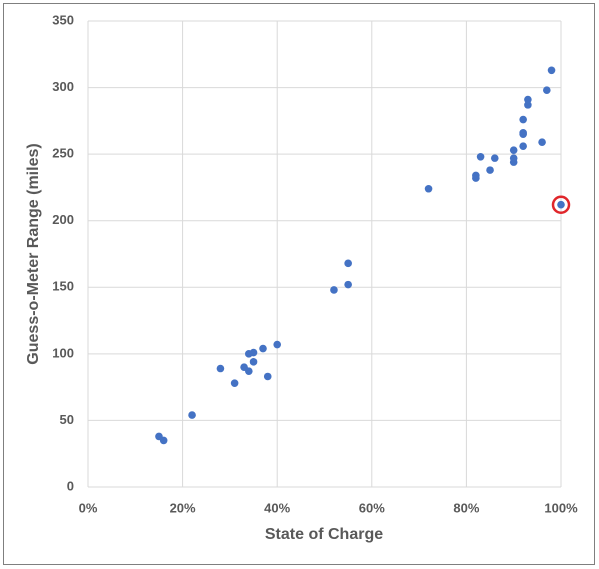 This screenshot has height=569, width=599. What do you see at coordinates (63, 352) in the screenshot?
I see `y-tick-label: 100` at bounding box center [63, 352].